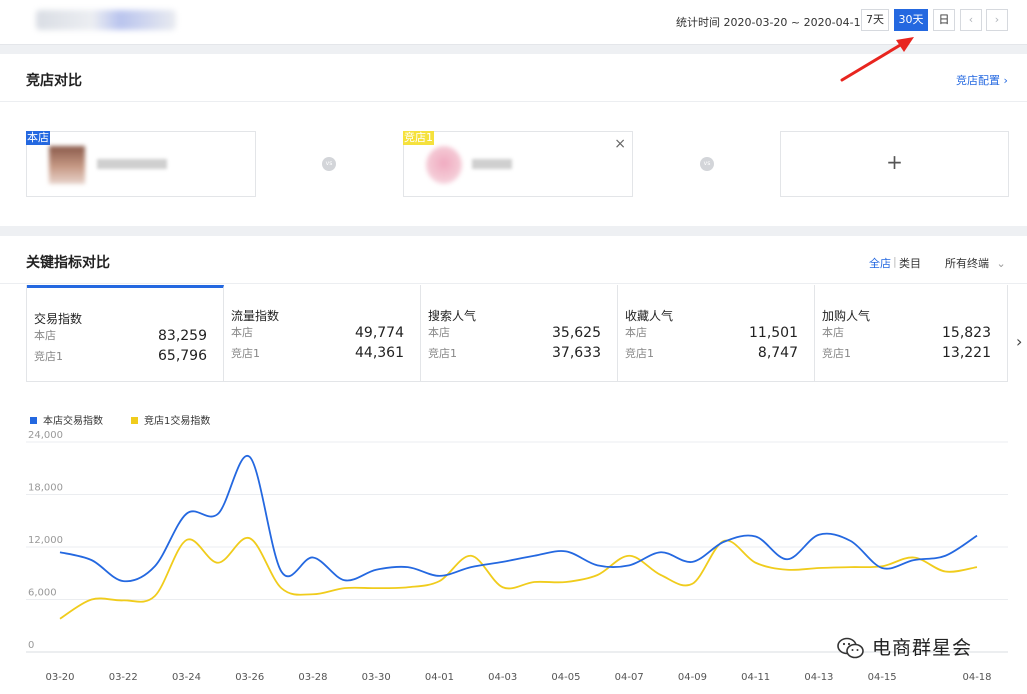 Image resolution: width=1027 pixels, height=694 pixels. What do you see at coordinates (45, 488) in the screenshot?
I see `y-tick-label: 18,000` at bounding box center [45, 488].